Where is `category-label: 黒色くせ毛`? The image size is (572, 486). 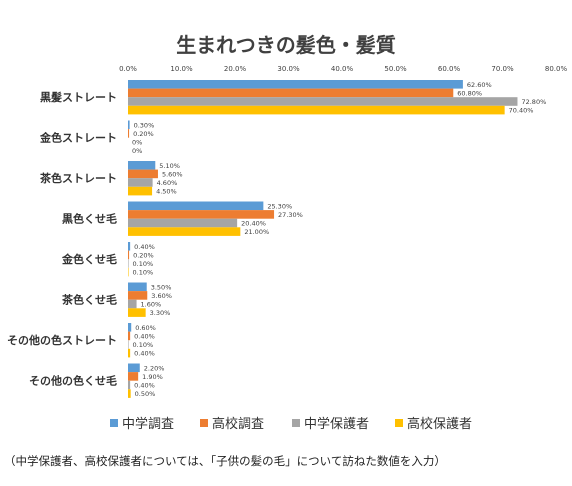 category-label: 黒色くせ毛 is located at coordinates (89, 219).